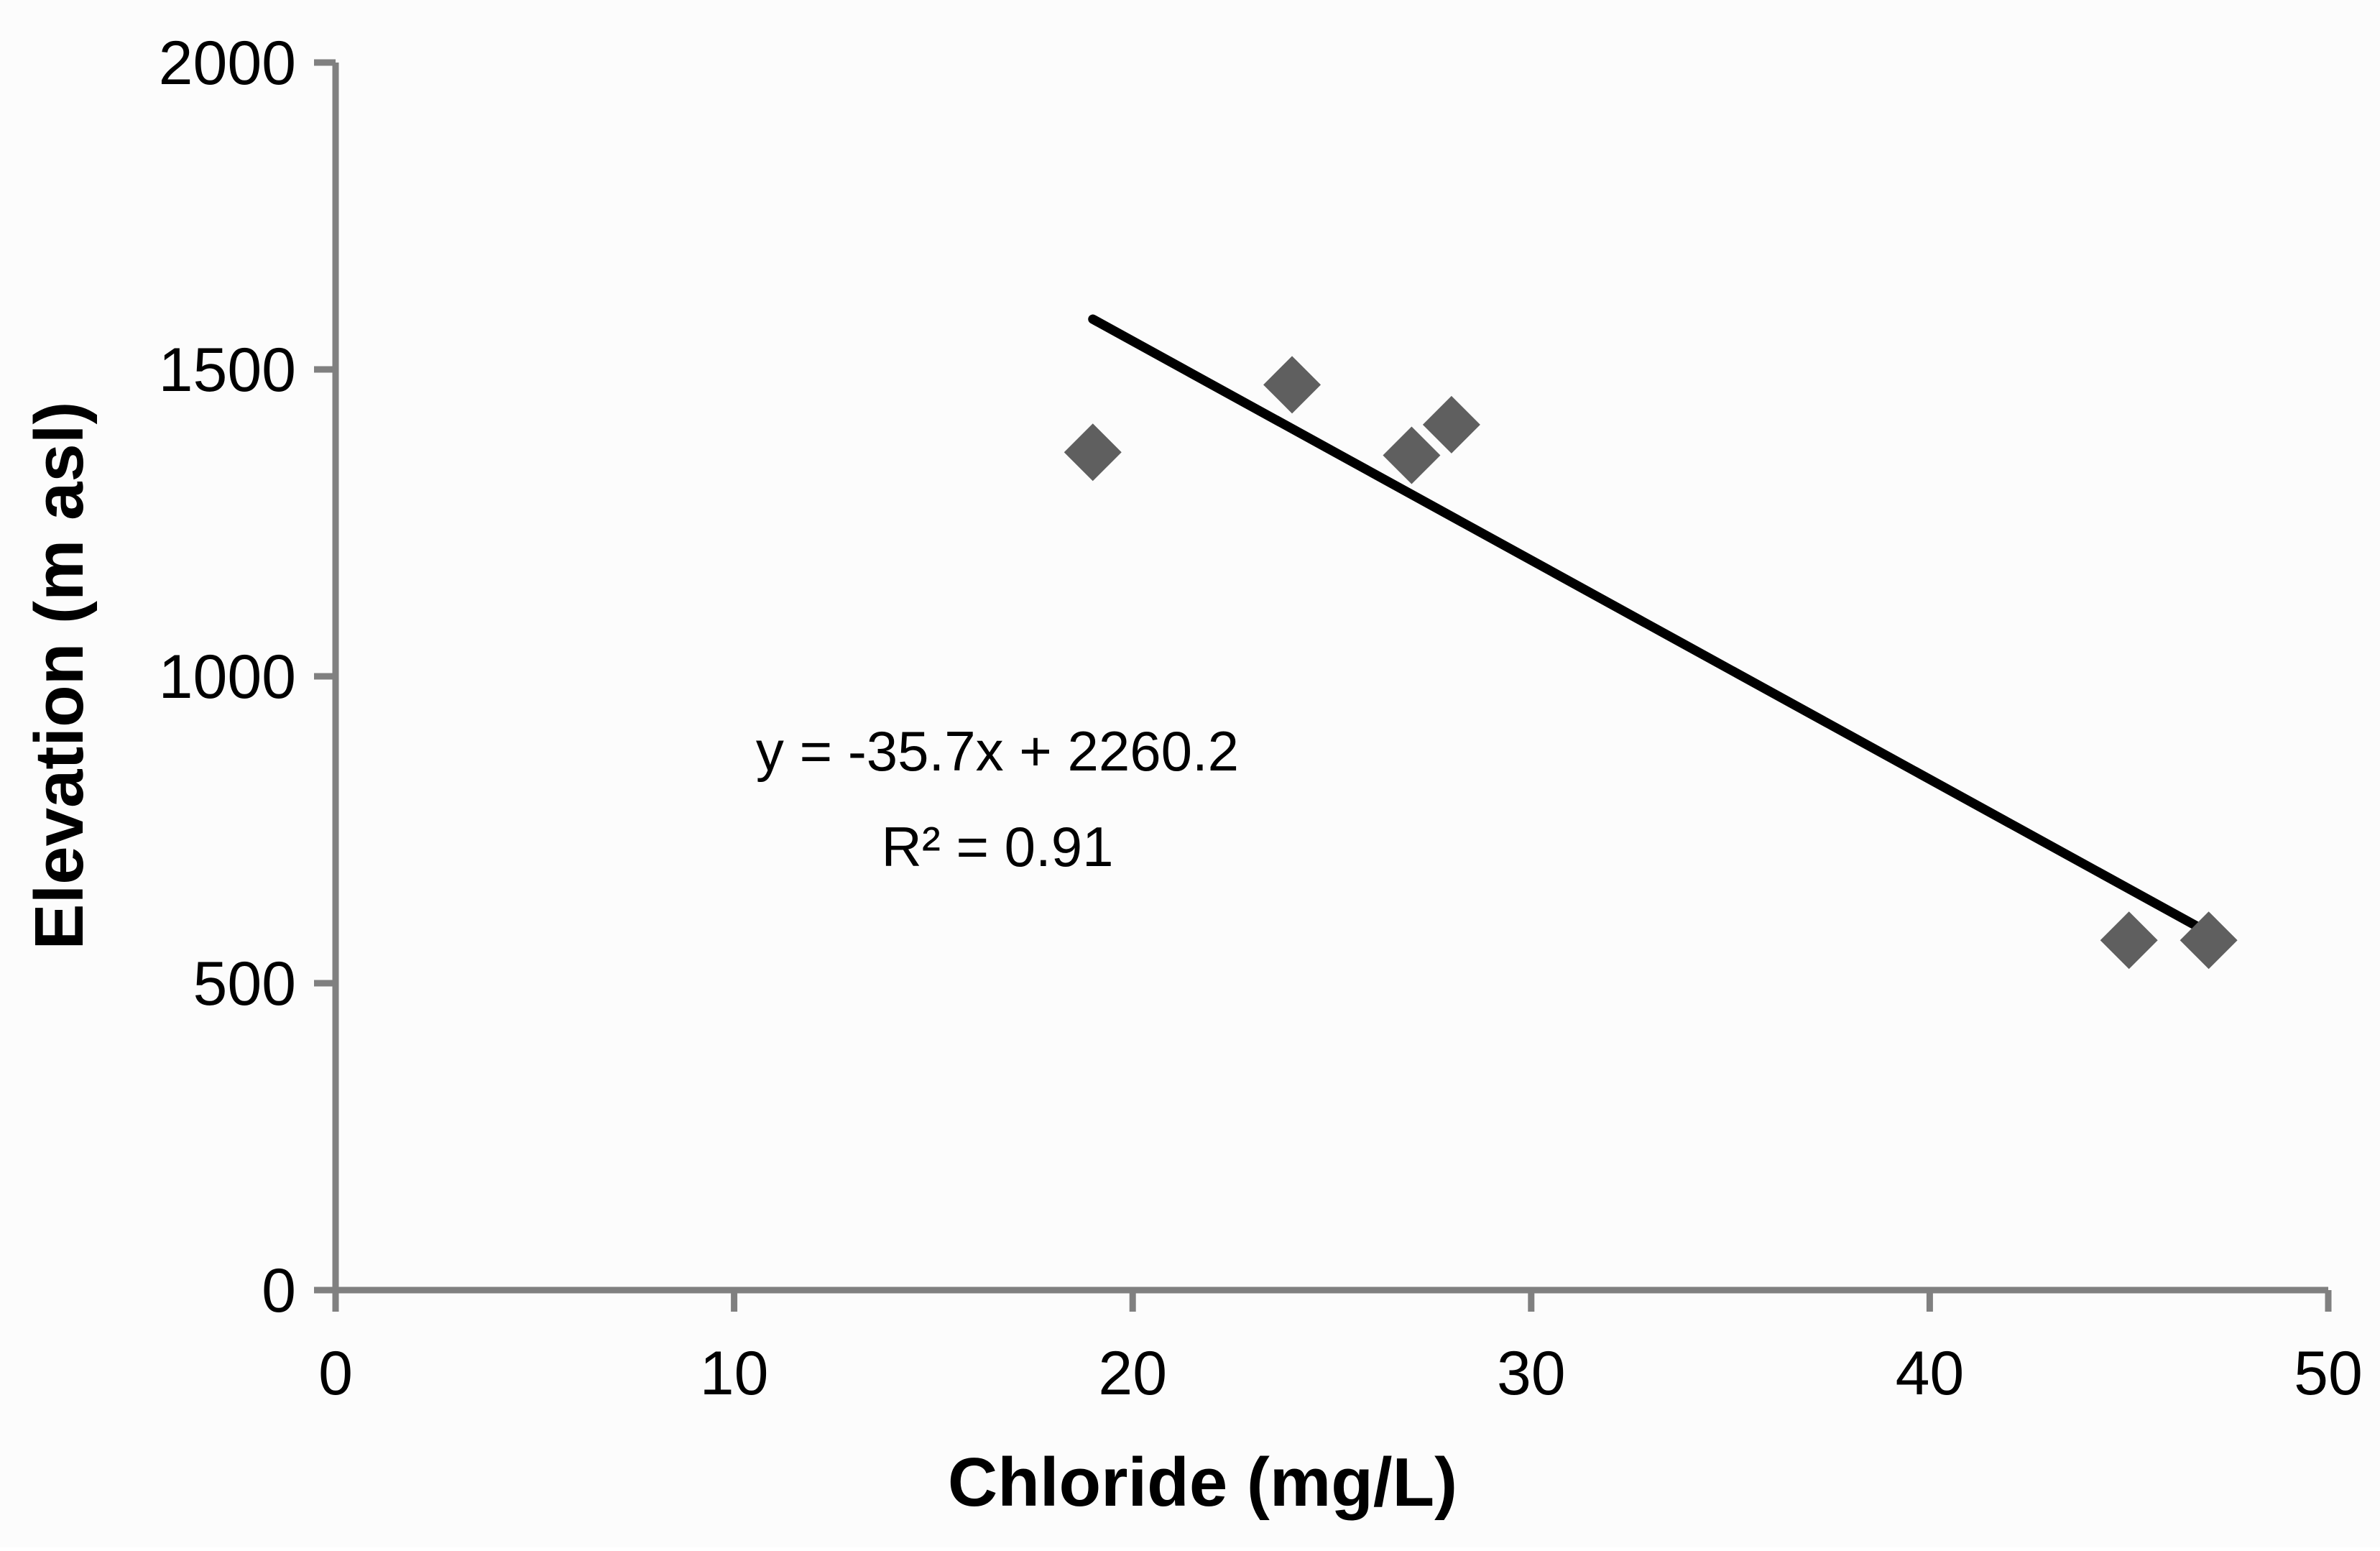  I want to click on x-tick-label: 40, so click(1930, 1374).